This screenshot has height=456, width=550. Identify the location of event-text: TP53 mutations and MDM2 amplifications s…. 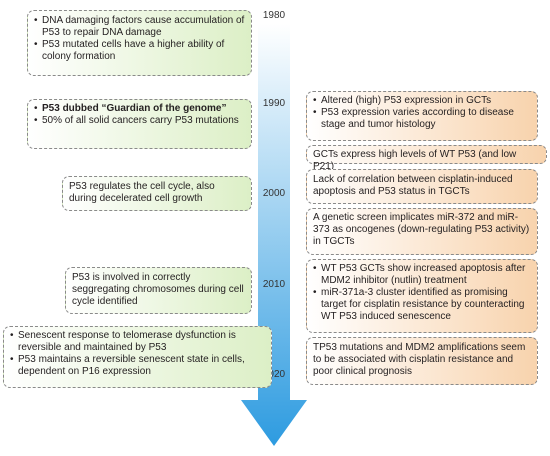
(419, 359).